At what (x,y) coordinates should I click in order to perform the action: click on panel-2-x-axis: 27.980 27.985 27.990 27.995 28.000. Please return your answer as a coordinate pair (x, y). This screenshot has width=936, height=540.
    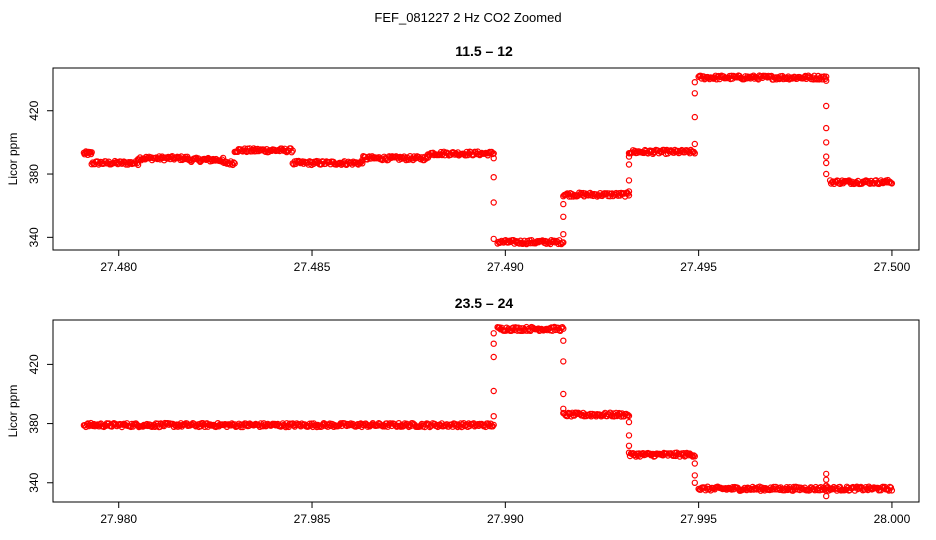
    Looking at the image, I should click on (505, 514).